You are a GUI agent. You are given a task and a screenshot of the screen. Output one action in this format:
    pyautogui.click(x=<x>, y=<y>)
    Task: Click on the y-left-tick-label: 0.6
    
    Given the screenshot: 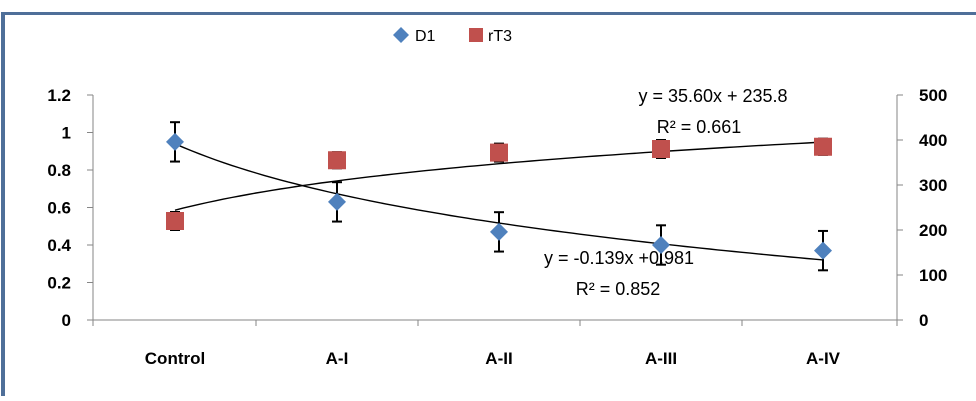 What is the action you would take?
    pyautogui.click(x=59, y=208)
    